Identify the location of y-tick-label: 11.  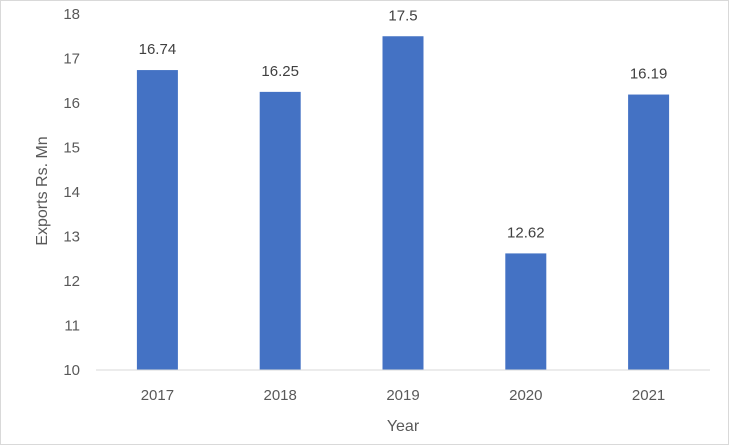
(72, 326).